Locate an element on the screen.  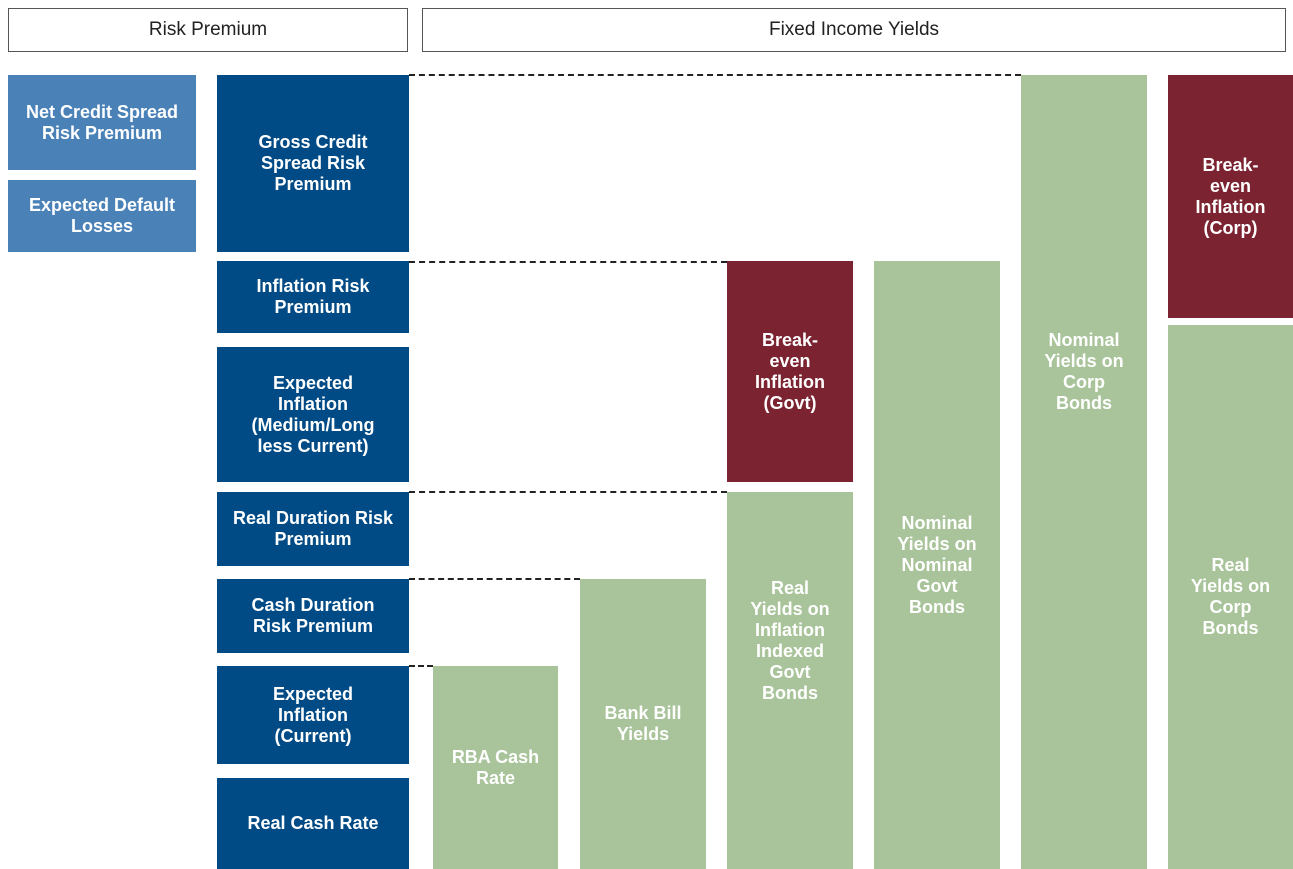
credit-box: Net Credit Spread Risk Premium is located at coordinates (102, 122).